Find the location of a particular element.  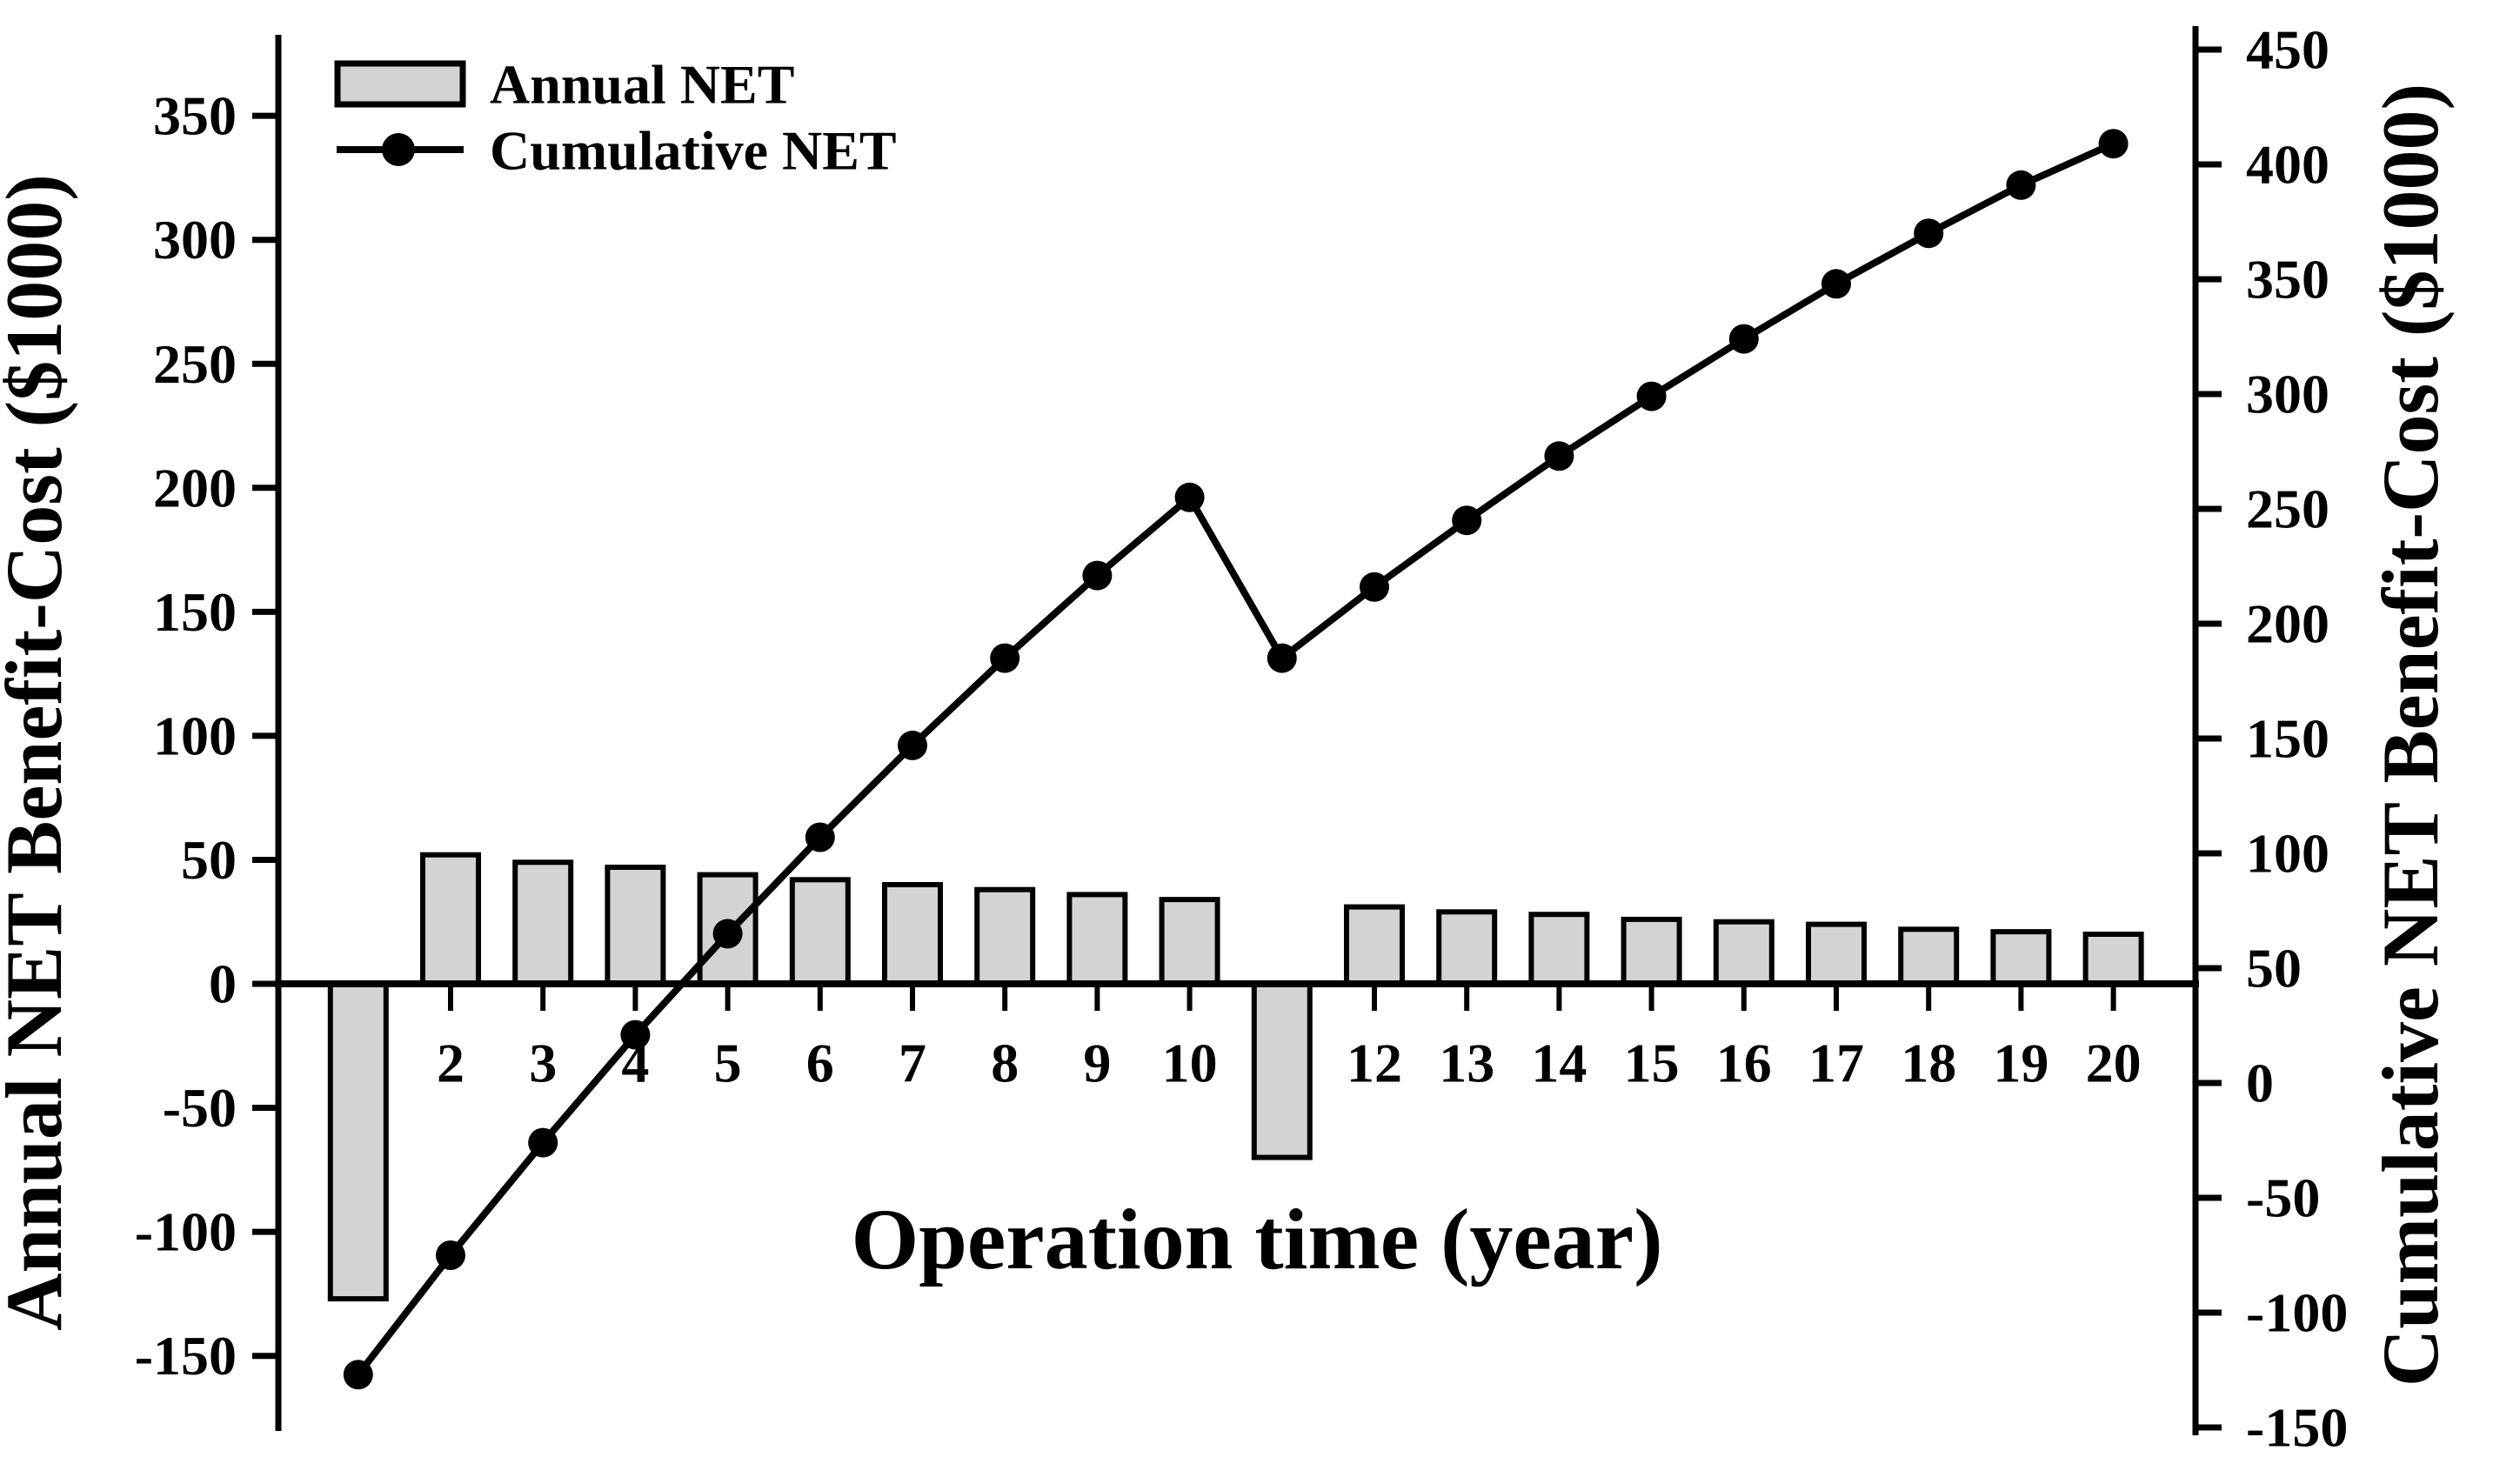

left-tick-label-150: 150 is located at coordinates (195, 612).